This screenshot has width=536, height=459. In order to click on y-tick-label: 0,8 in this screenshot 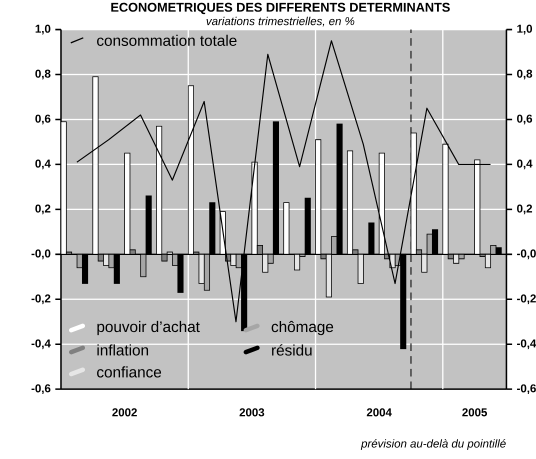, I will do `click(42, 75)`.